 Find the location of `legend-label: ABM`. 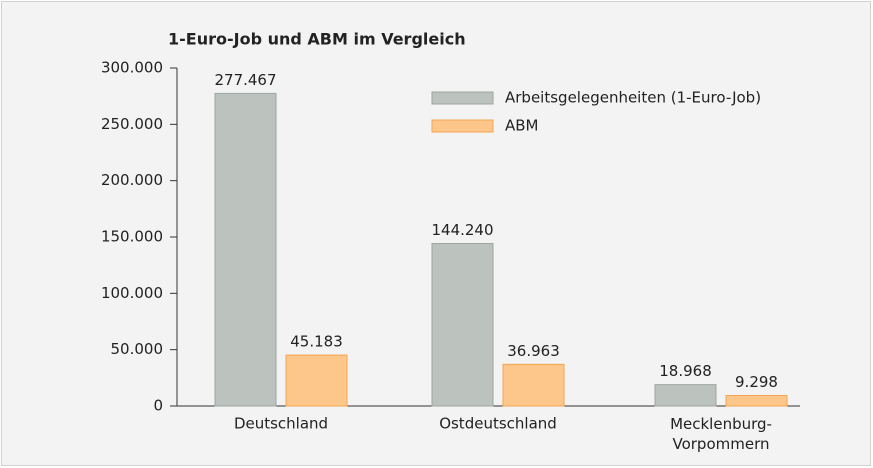

legend-label: ABM is located at coordinates (522, 126).